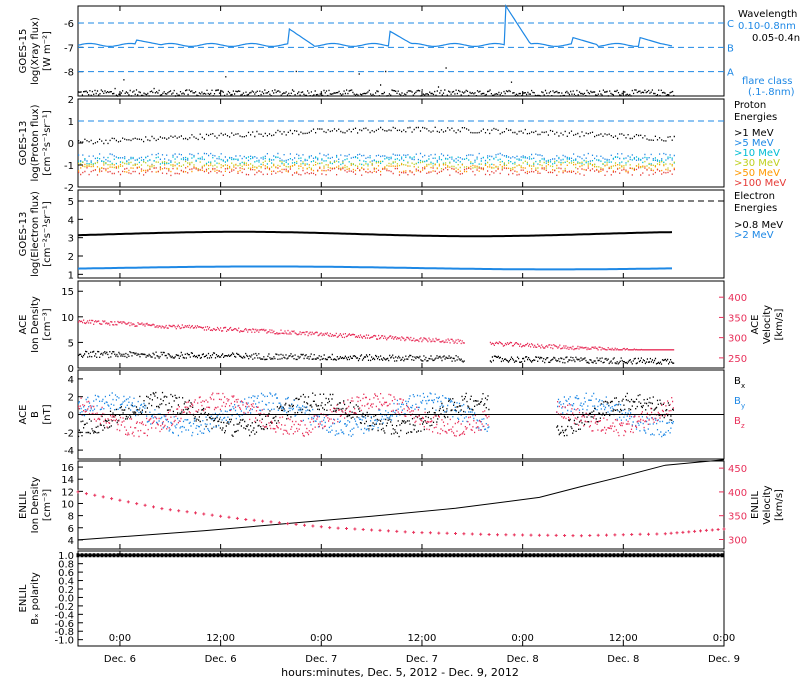 The image size is (800, 680). Describe the element at coordinates (66, 556) in the screenshot. I see `y-tick-label: 1.0` at that location.